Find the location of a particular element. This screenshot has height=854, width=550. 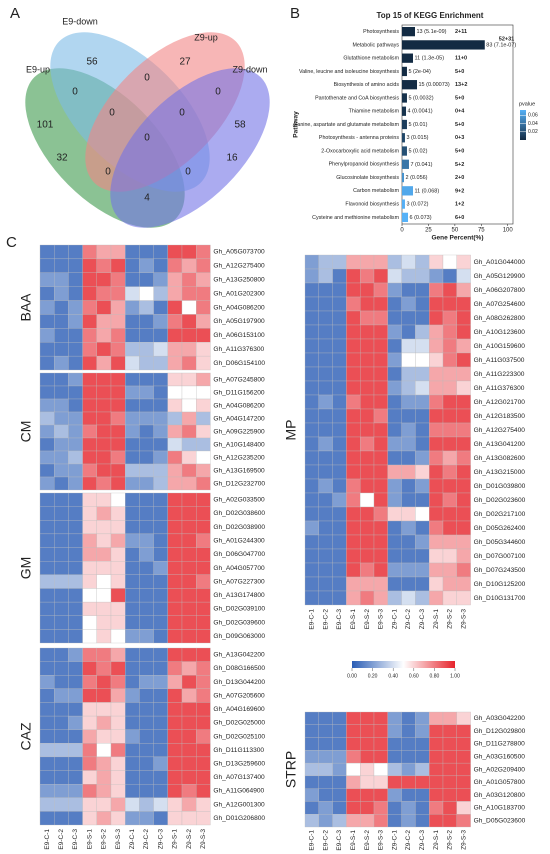

bar-annotation: 6+0 is located at coordinates (459, 218).